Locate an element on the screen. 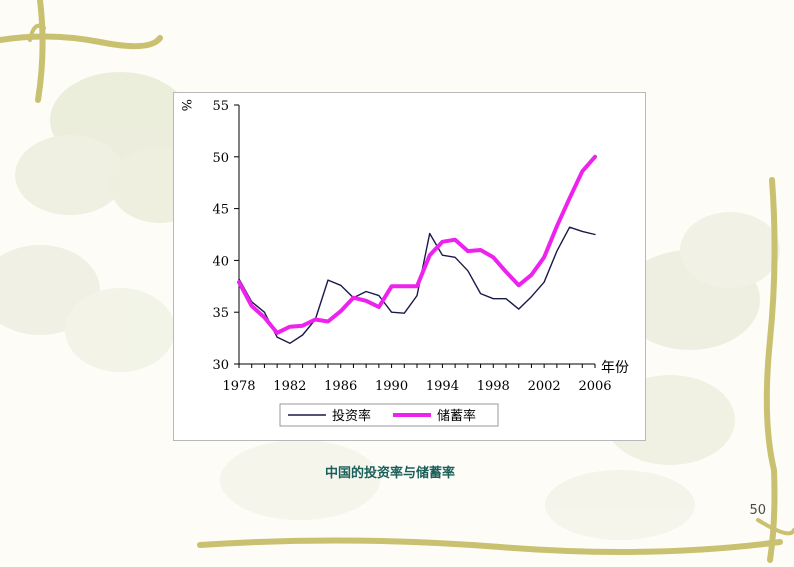 The width and height of the screenshot is (794, 567). legend-box is located at coordinates (389, 415).